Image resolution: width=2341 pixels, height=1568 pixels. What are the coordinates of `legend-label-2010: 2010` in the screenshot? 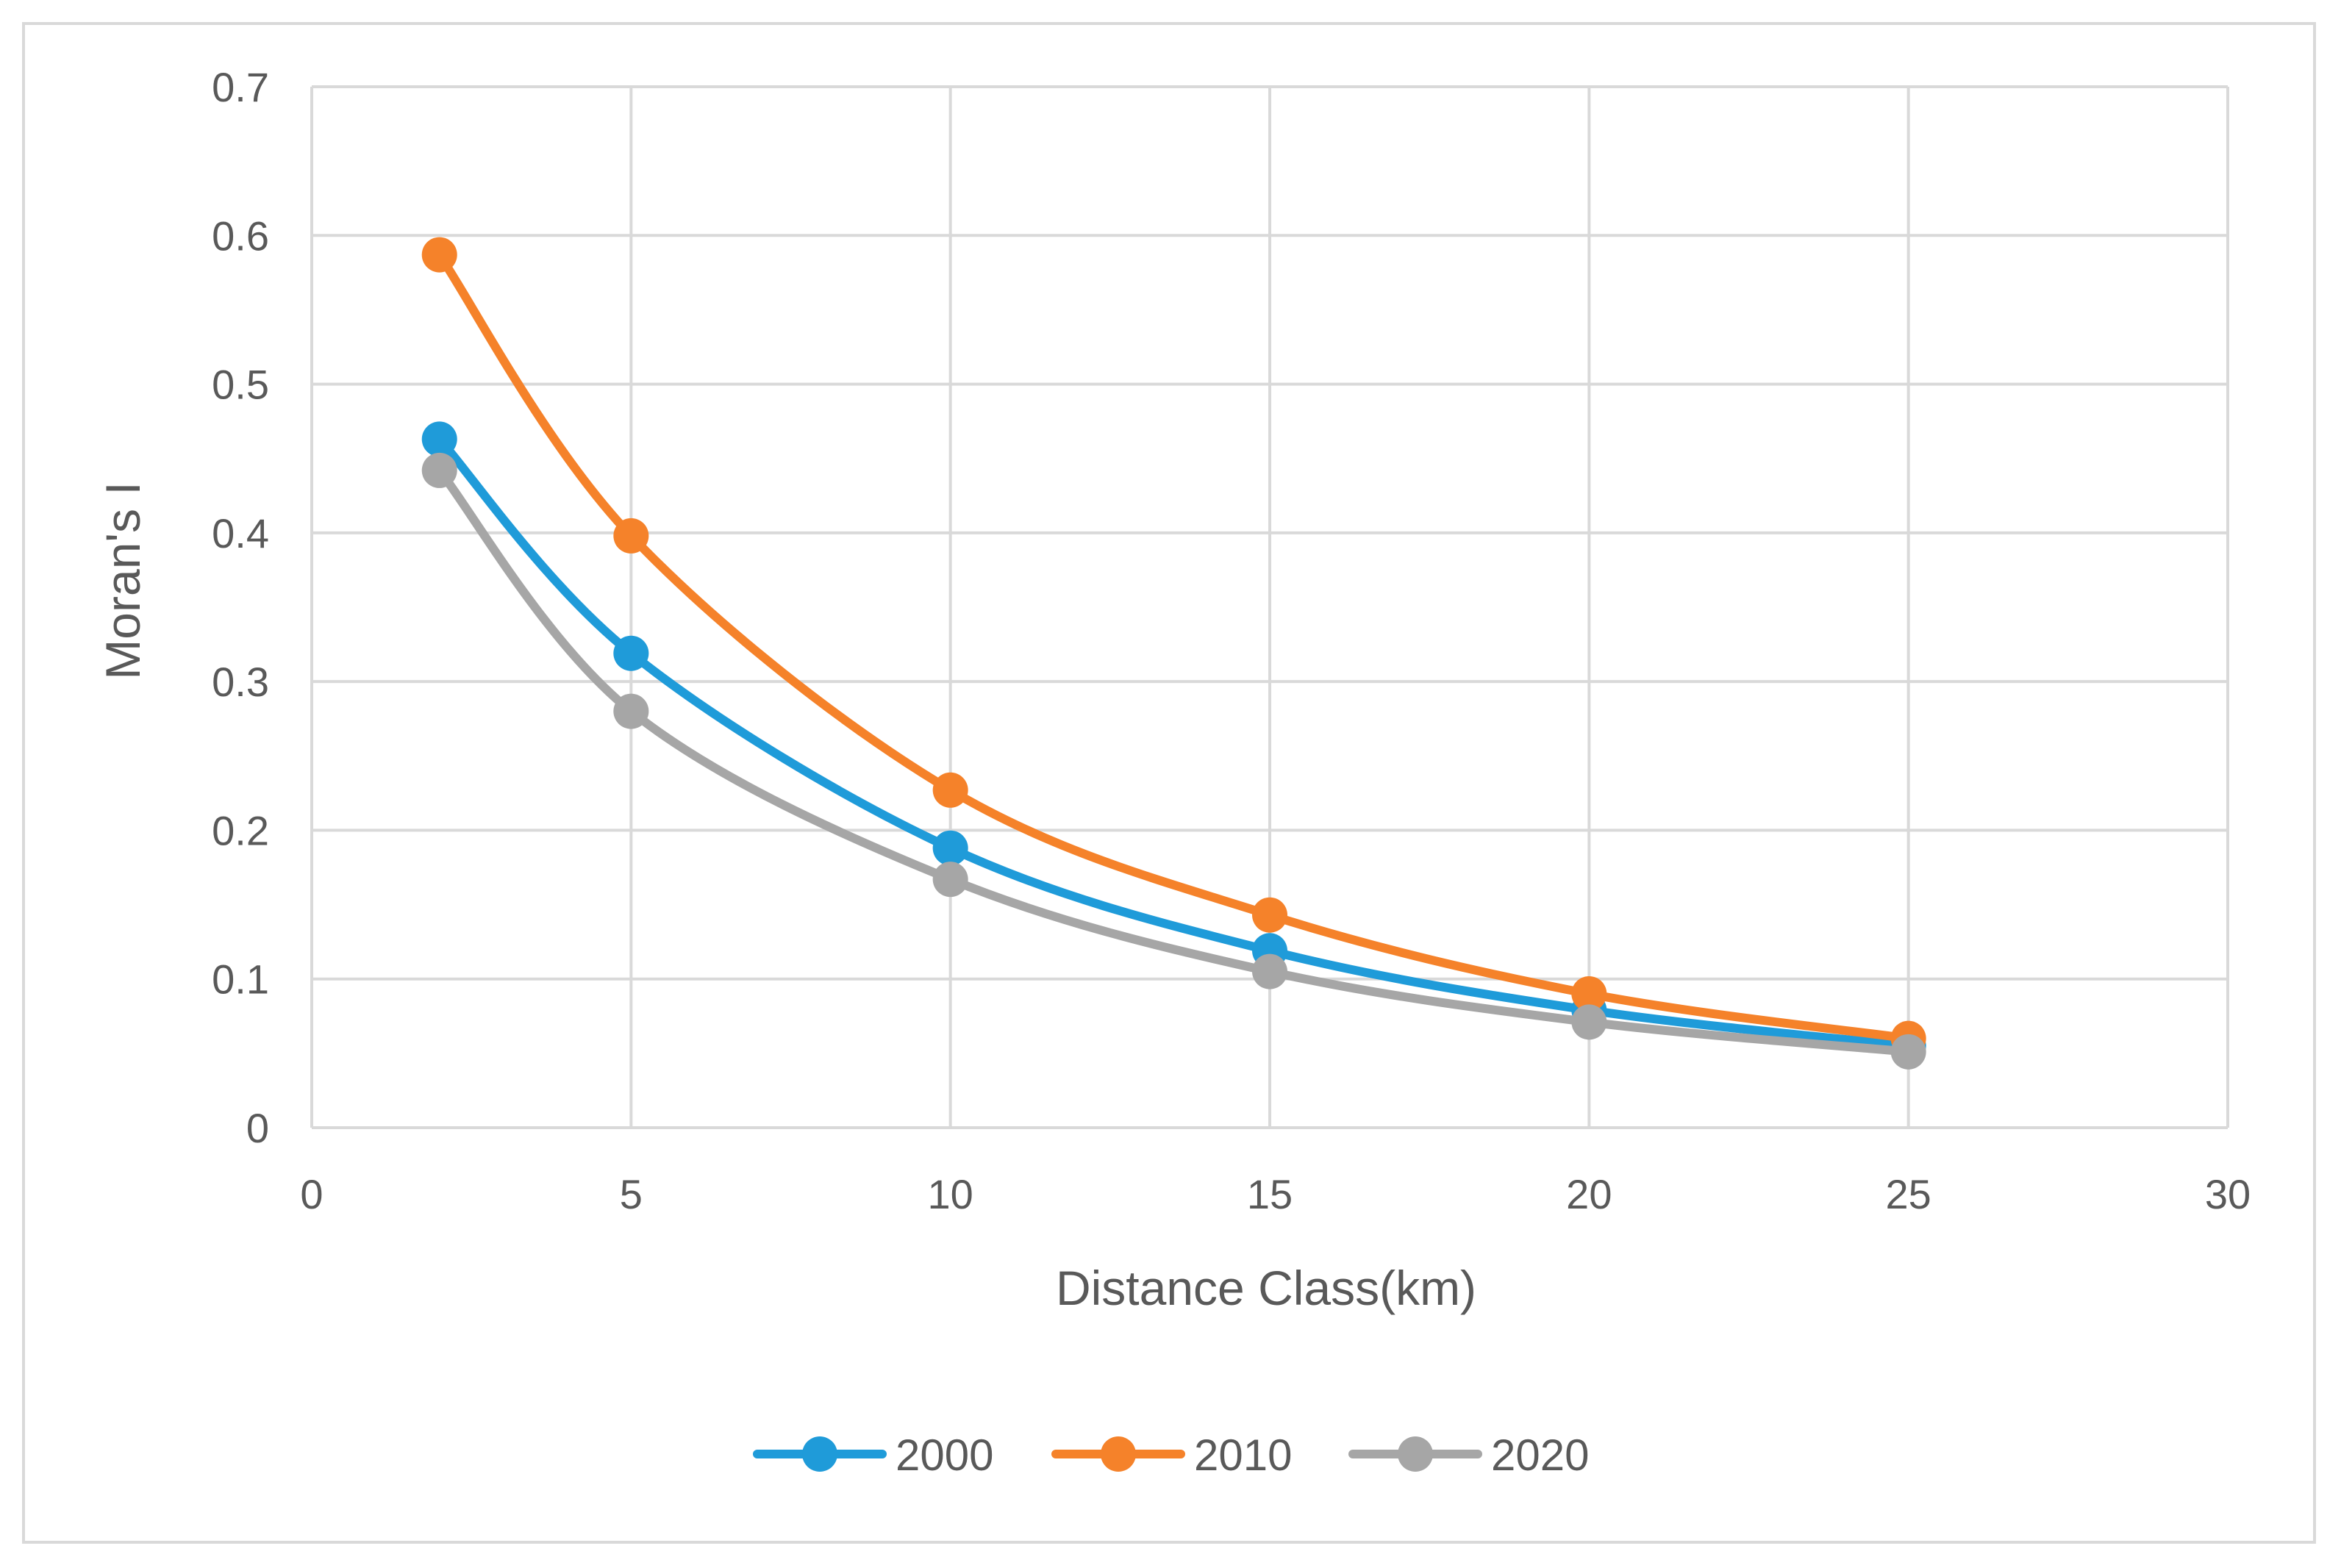 It's located at (1243, 1455).